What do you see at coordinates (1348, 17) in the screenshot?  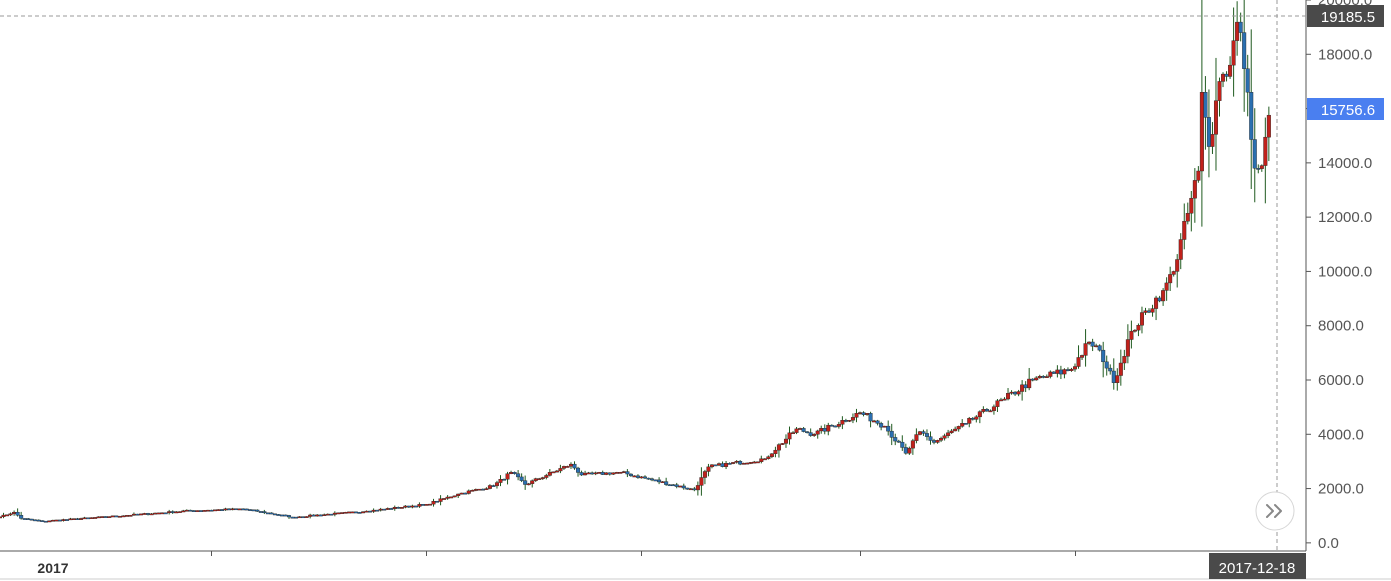 I see `crosshair-price-label: 19185.5` at bounding box center [1348, 17].